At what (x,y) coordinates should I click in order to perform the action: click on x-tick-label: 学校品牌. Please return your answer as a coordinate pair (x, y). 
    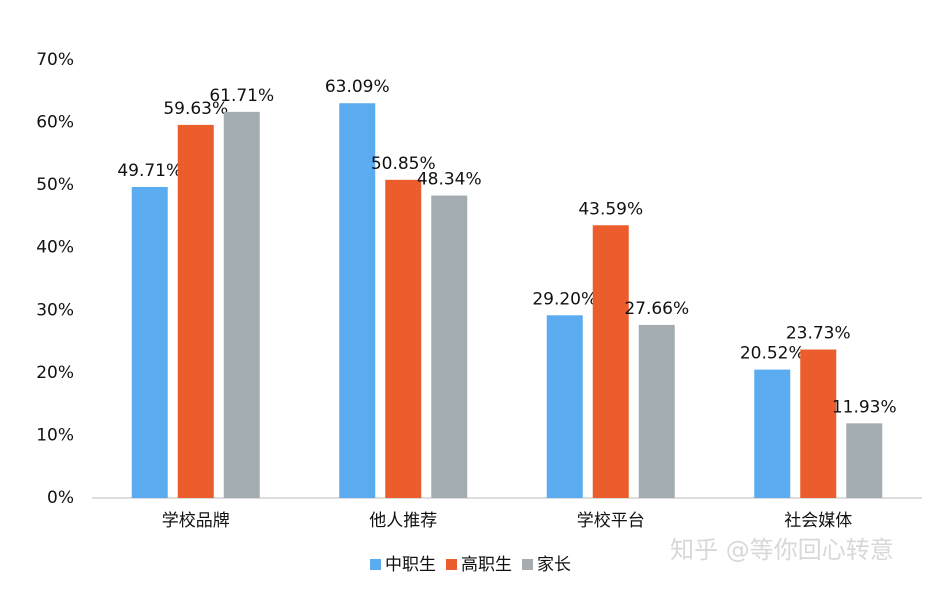
    Looking at the image, I should click on (196, 521).